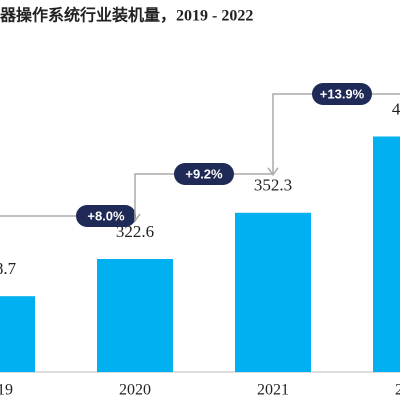 The height and width of the screenshot is (400, 400). I want to click on value-label: 352.3, so click(273, 185).